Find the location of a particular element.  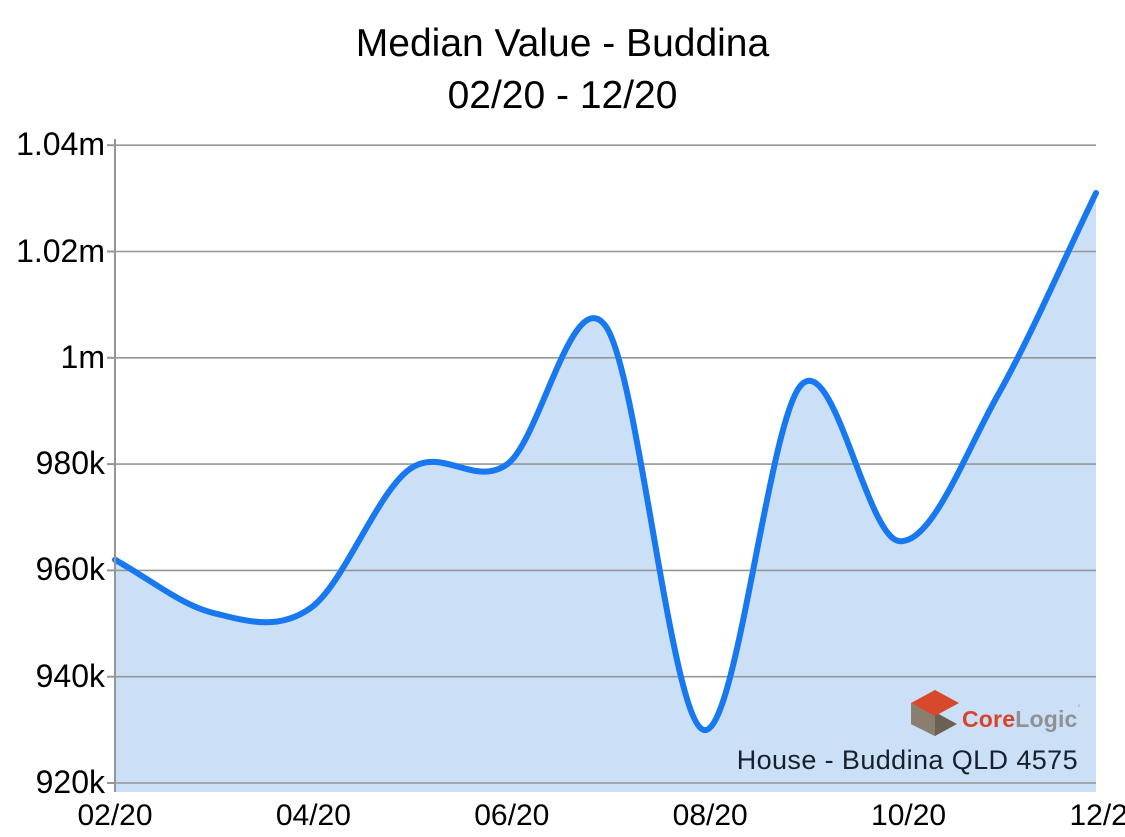

brand-core-text: Core is located at coordinates (989, 719).